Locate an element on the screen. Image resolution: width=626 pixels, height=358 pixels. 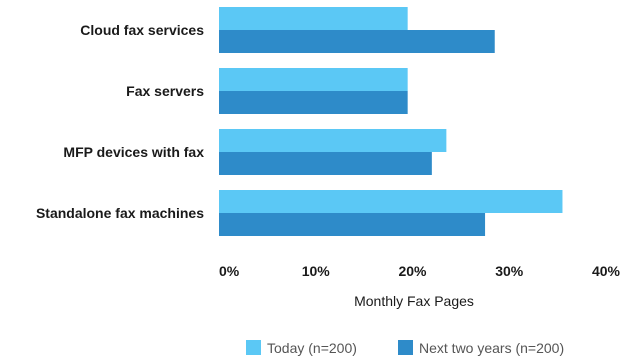
x-tick-label: 10% is located at coordinates (316, 271).